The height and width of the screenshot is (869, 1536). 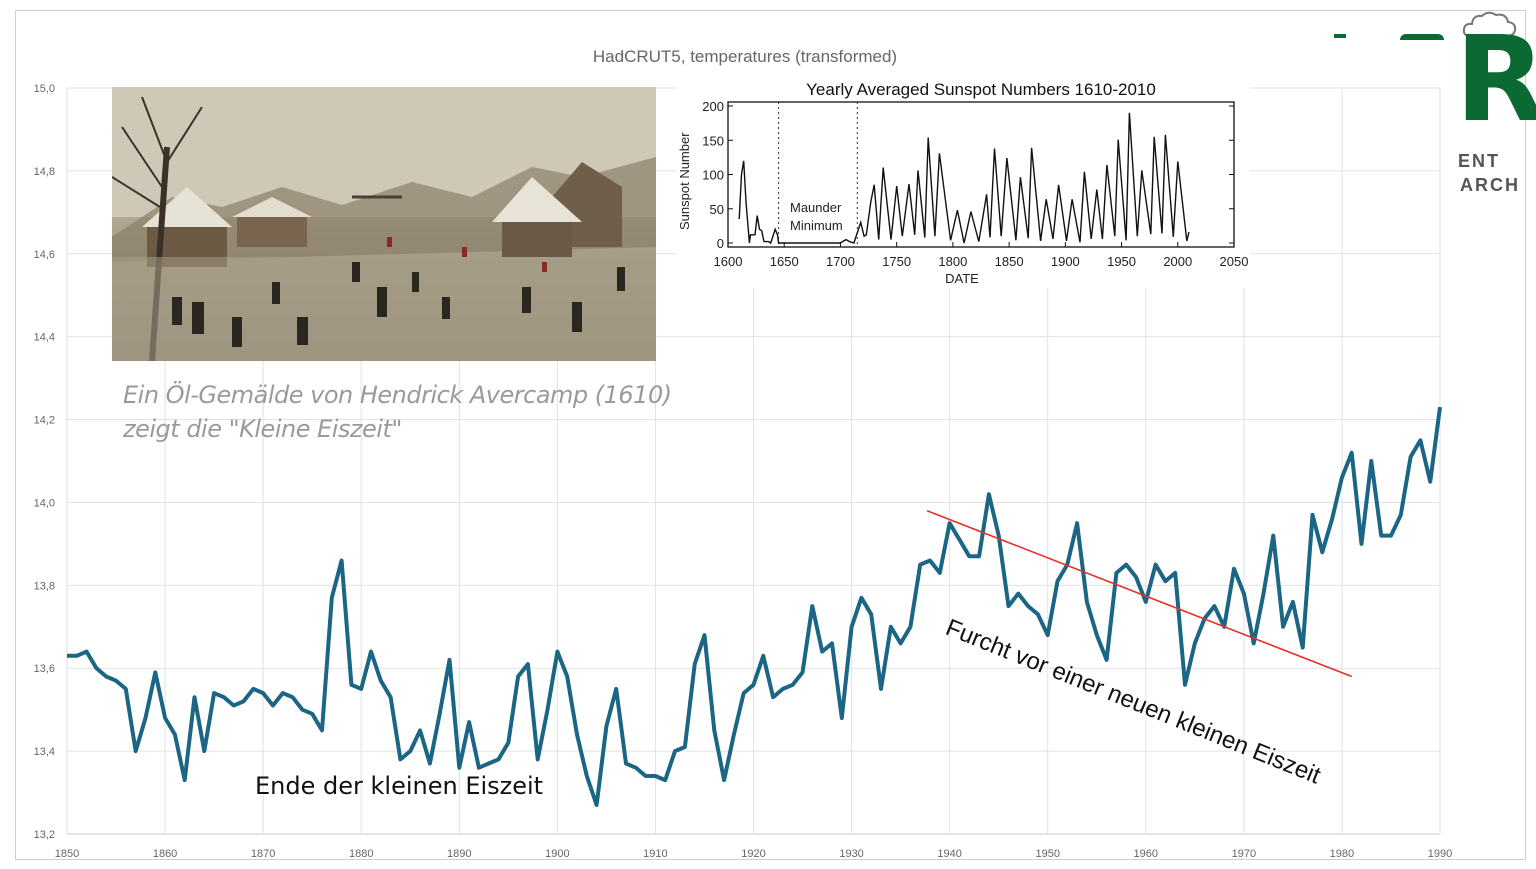 I want to click on y-tick-label: 13,8, so click(x=44, y=586).